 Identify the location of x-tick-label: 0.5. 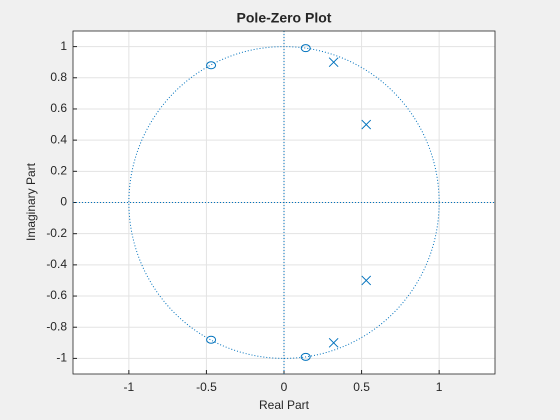
(361, 387).